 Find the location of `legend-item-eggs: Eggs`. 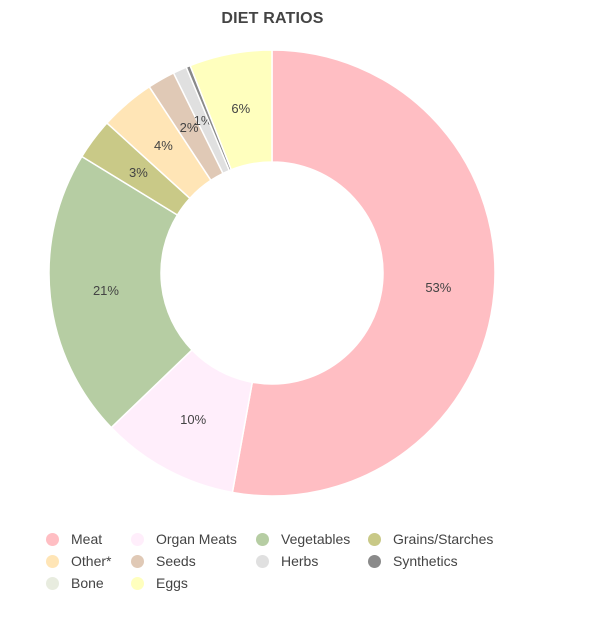

legend-item-eggs: Eggs is located at coordinates (193, 583).